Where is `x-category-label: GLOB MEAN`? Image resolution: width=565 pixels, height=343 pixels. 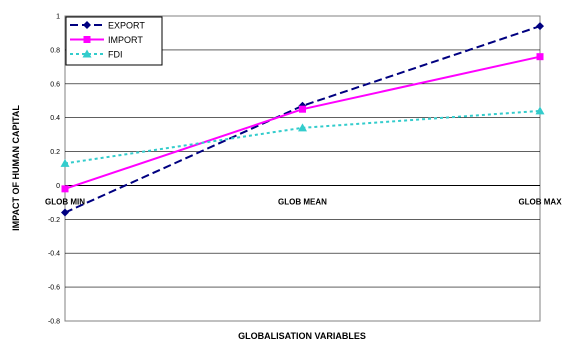 x-category-label: GLOB MEAN is located at coordinates (302, 201).